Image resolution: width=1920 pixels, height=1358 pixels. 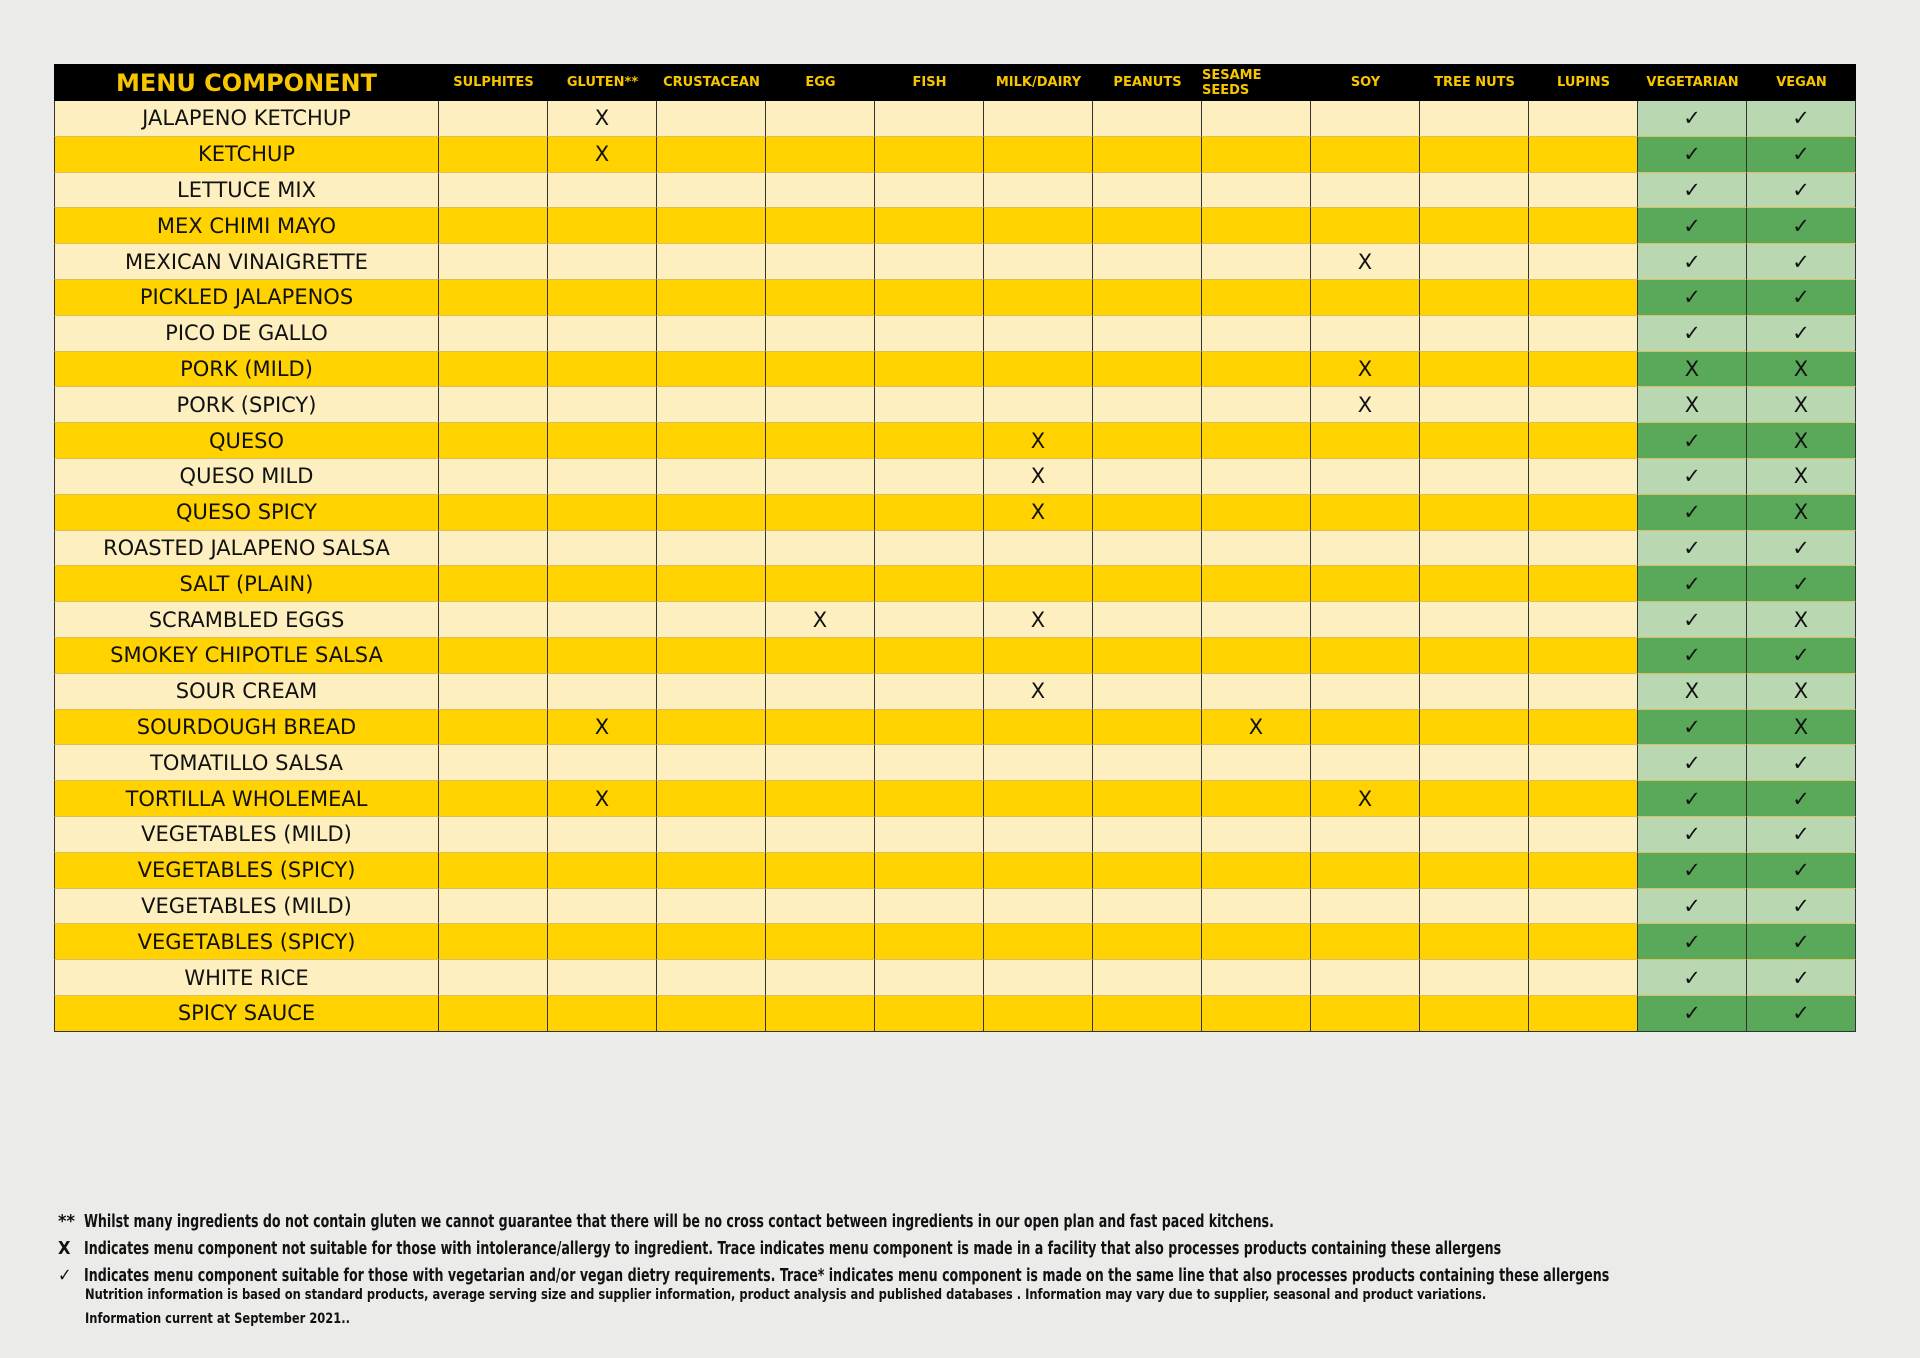 What do you see at coordinates (246, 620) in the screenshot?
I see `row-label: SCRAMBLED EGGS` at bounding box center [246, 620].